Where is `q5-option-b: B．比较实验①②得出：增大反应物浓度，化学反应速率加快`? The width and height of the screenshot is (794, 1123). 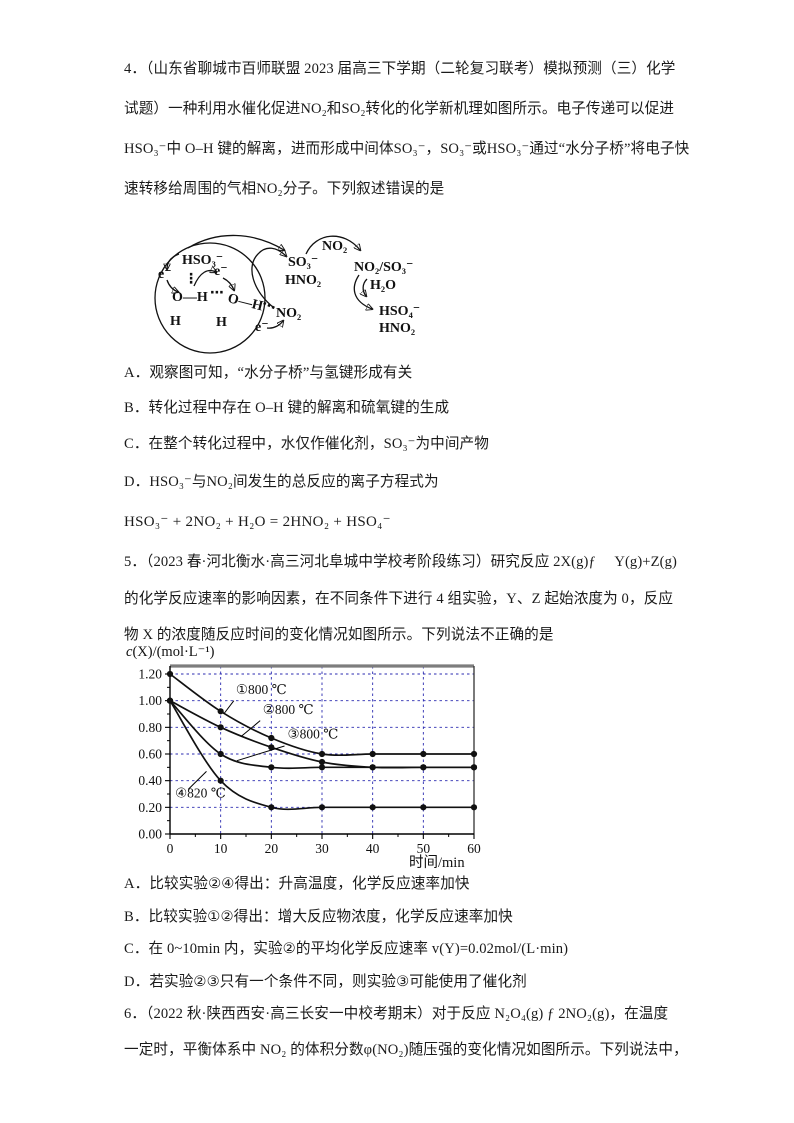 q5-option-b: B．比较实验①②得出：增大反应物浓度，化学反应速率加快 is located at coordinates (318, 917).